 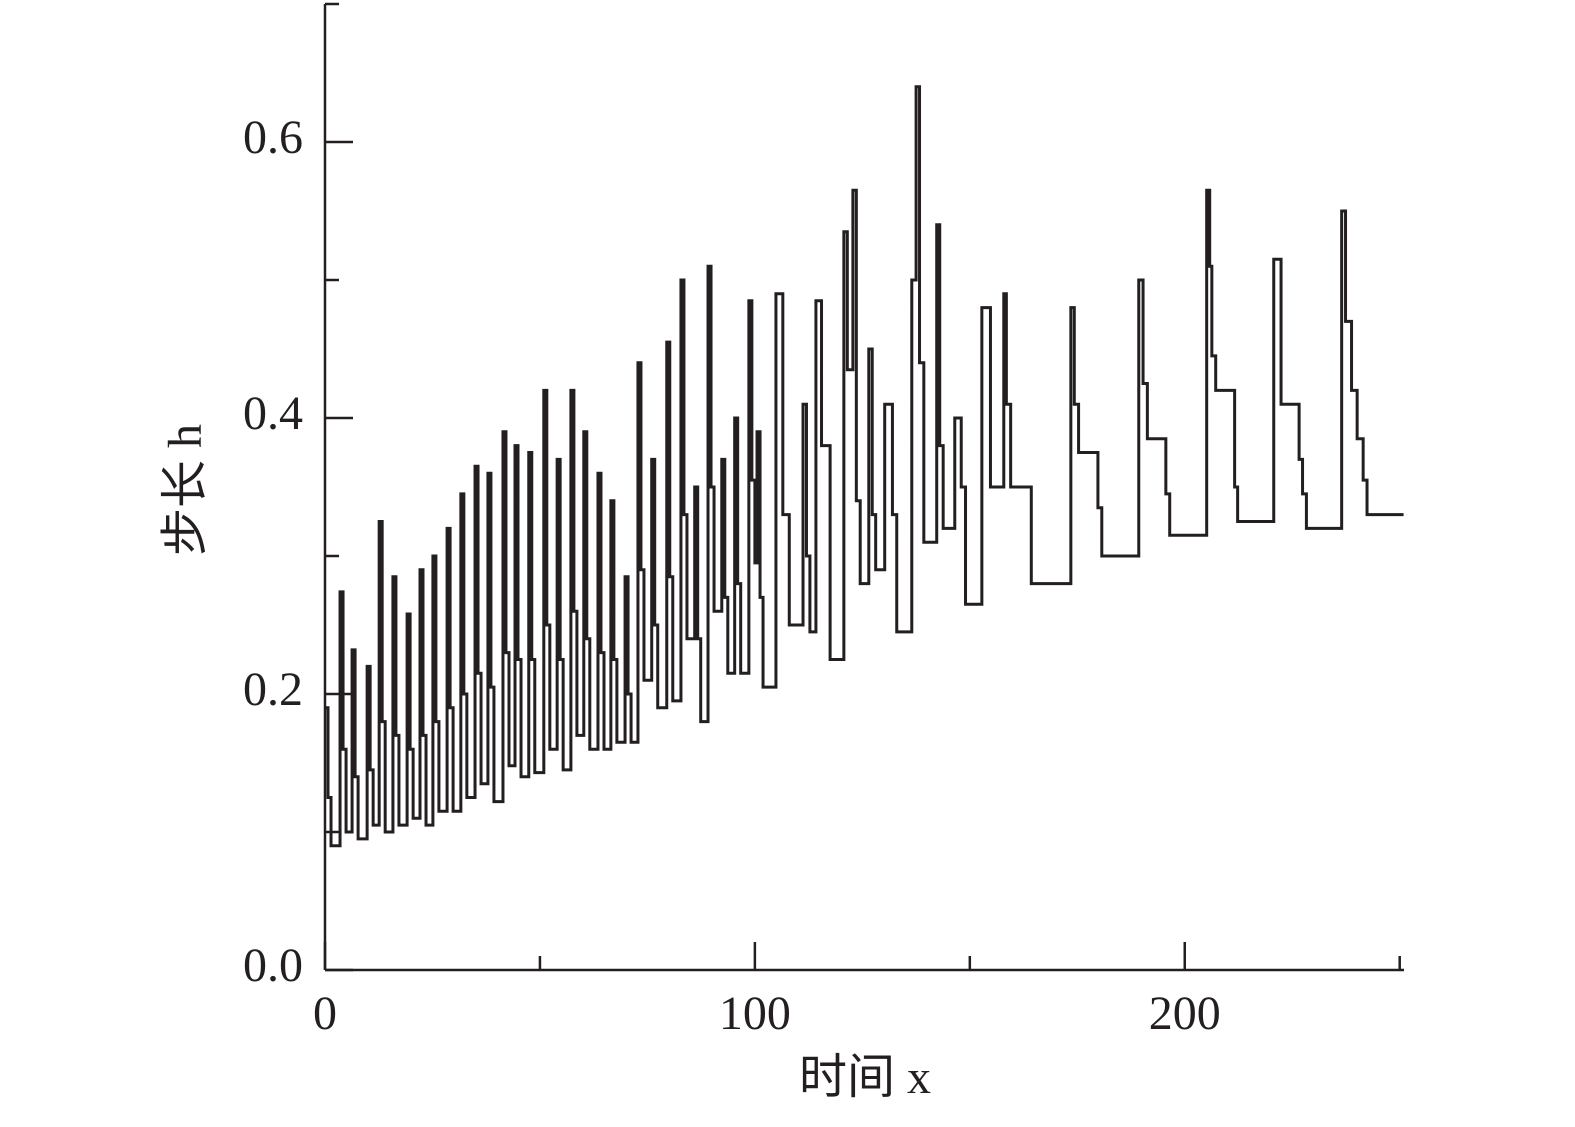 What do you see at coordinates (185, 490) in the screenshot?
I see `y-axis-label: 步长 h` at bounding box center [185, 490].